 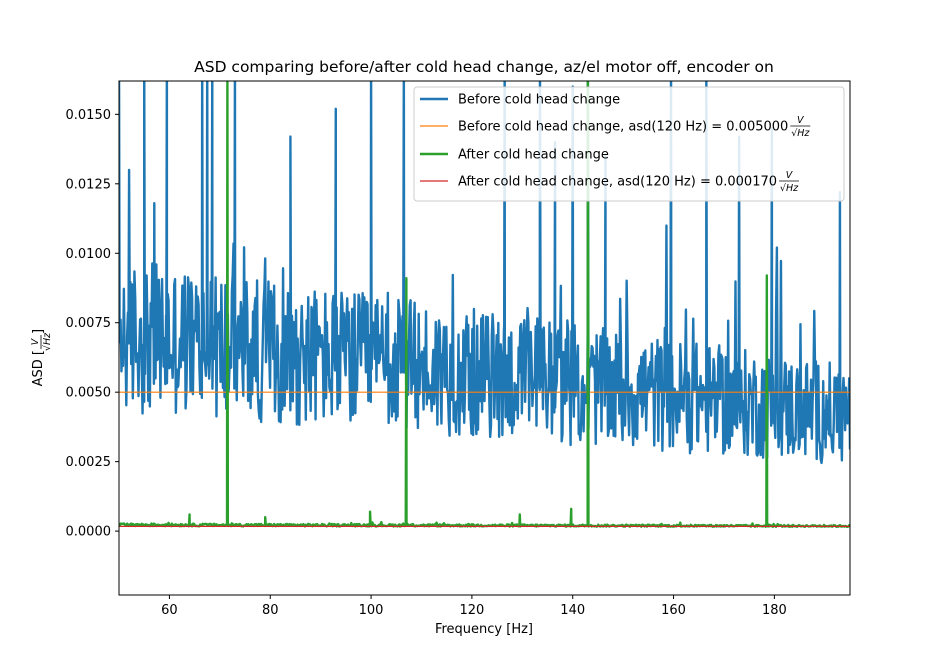 I want to click on x-tick-label: 60, so click(x=169, y=610).